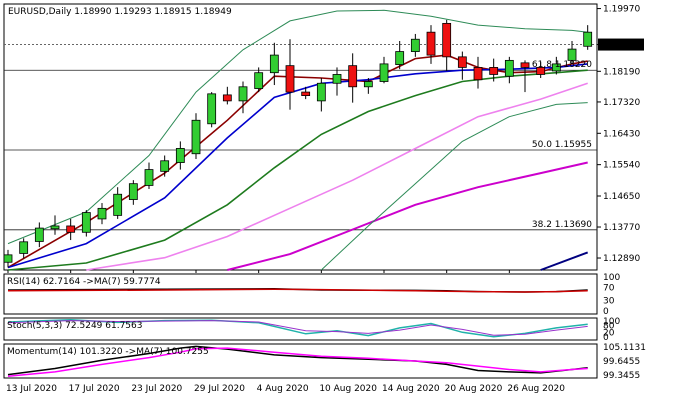  What do you see at coordinates (621, 376) in the screenshot?
I see `momentum-tick-label: 99.3455` at bounding box center [621, 376].